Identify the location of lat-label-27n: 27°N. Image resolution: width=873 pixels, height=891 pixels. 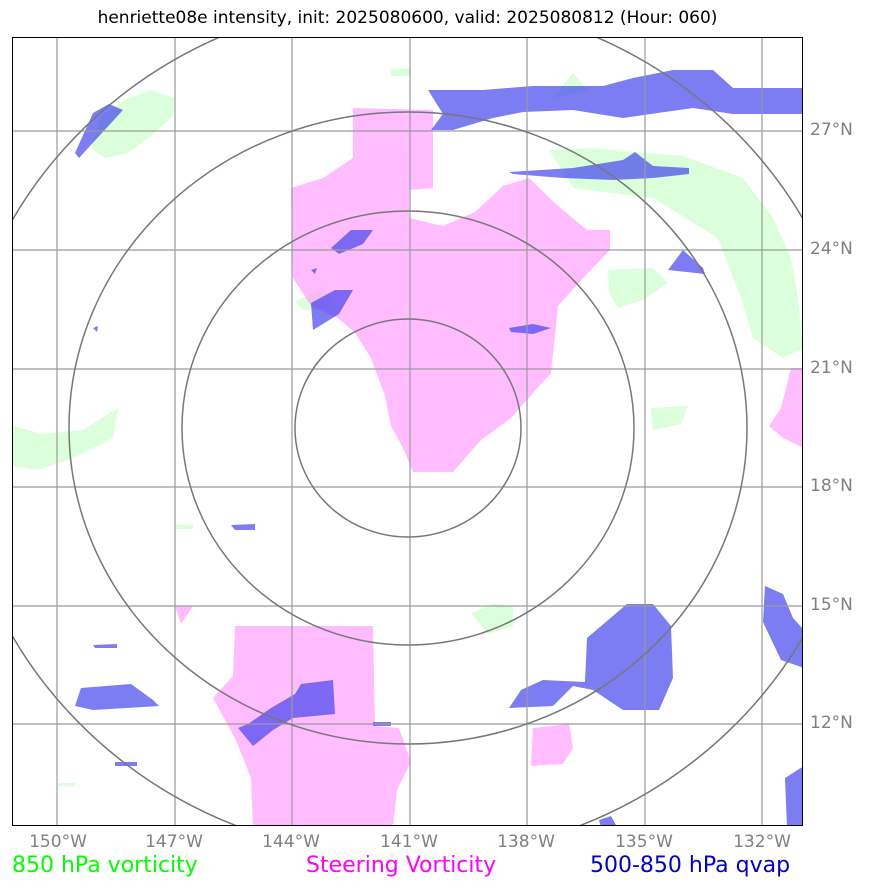
(831, 130).